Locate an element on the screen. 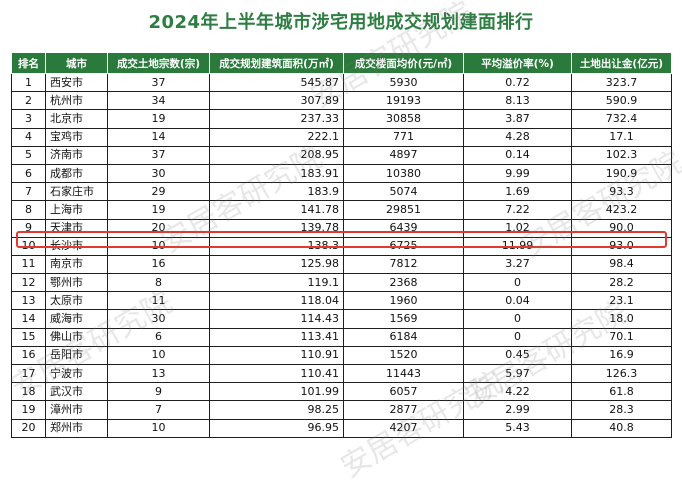 This screenshot has height=486, width=682. premium-rate-cell: 7.22 is located at coordinates (517, 210).